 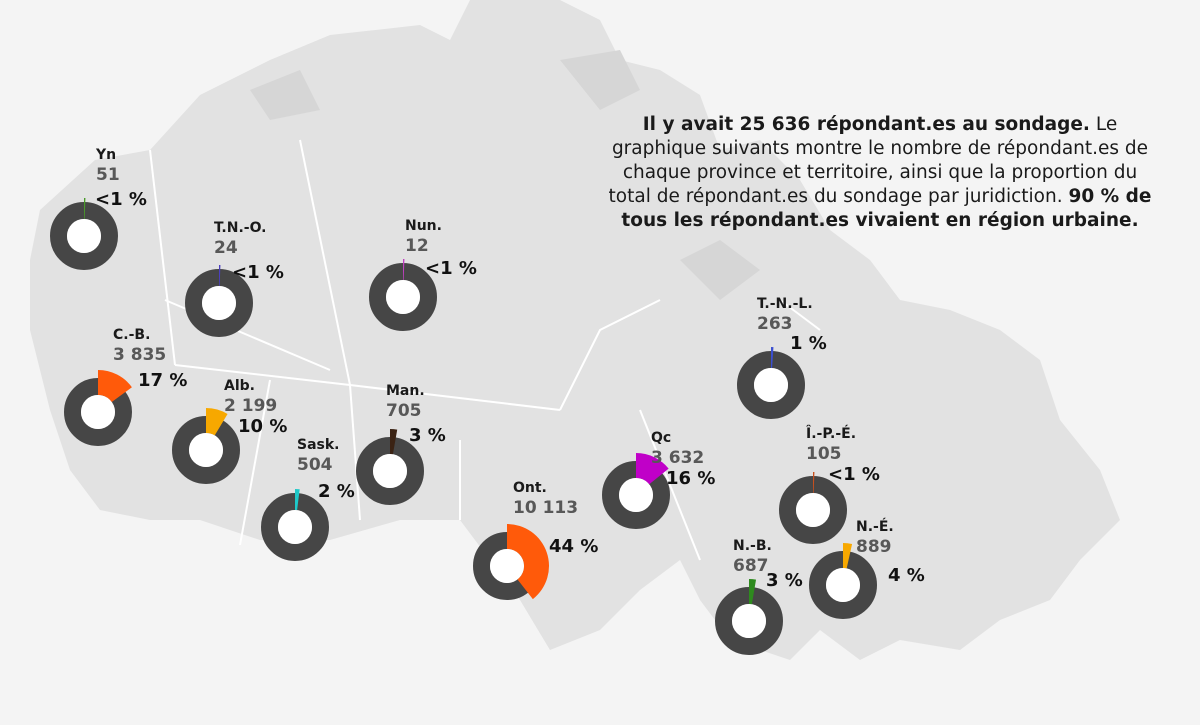 What do you see at coordinates (403, 297) in the screenshot?
I see `donut-hole-nun` at bounding box center [403, 297].